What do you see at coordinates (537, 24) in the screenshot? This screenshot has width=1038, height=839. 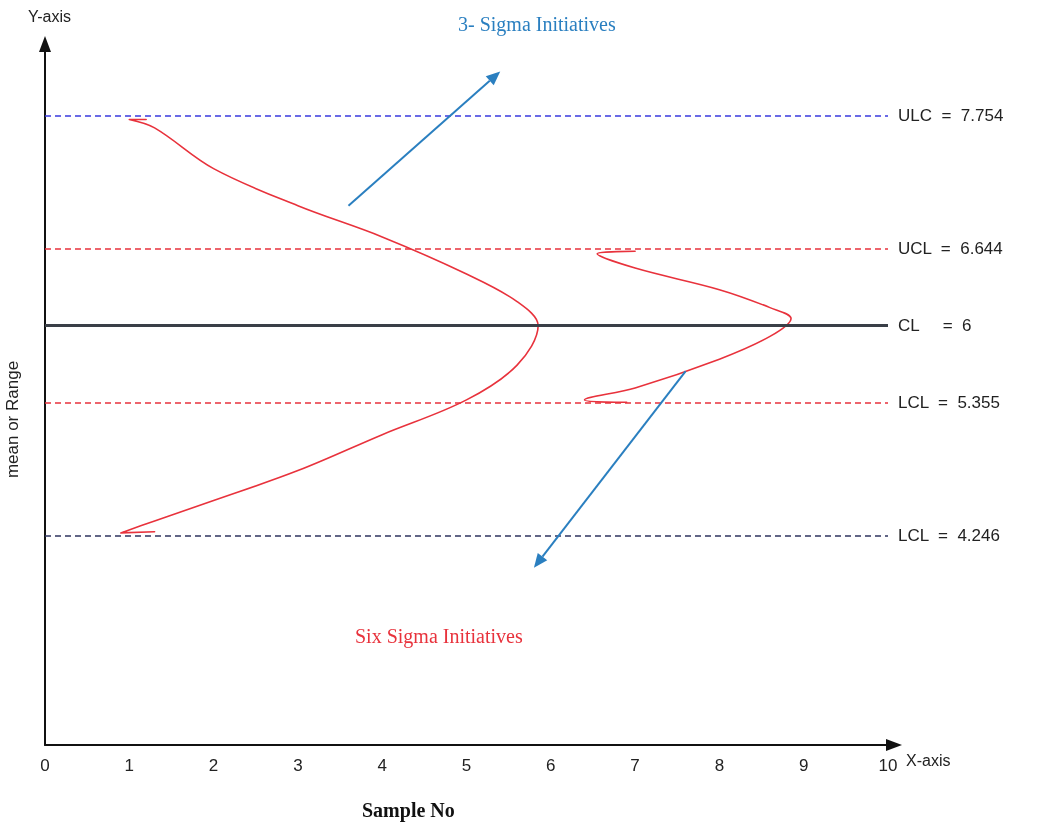 I see `text: 3- Sigma Initiatives` at bounding box center [537, 24].